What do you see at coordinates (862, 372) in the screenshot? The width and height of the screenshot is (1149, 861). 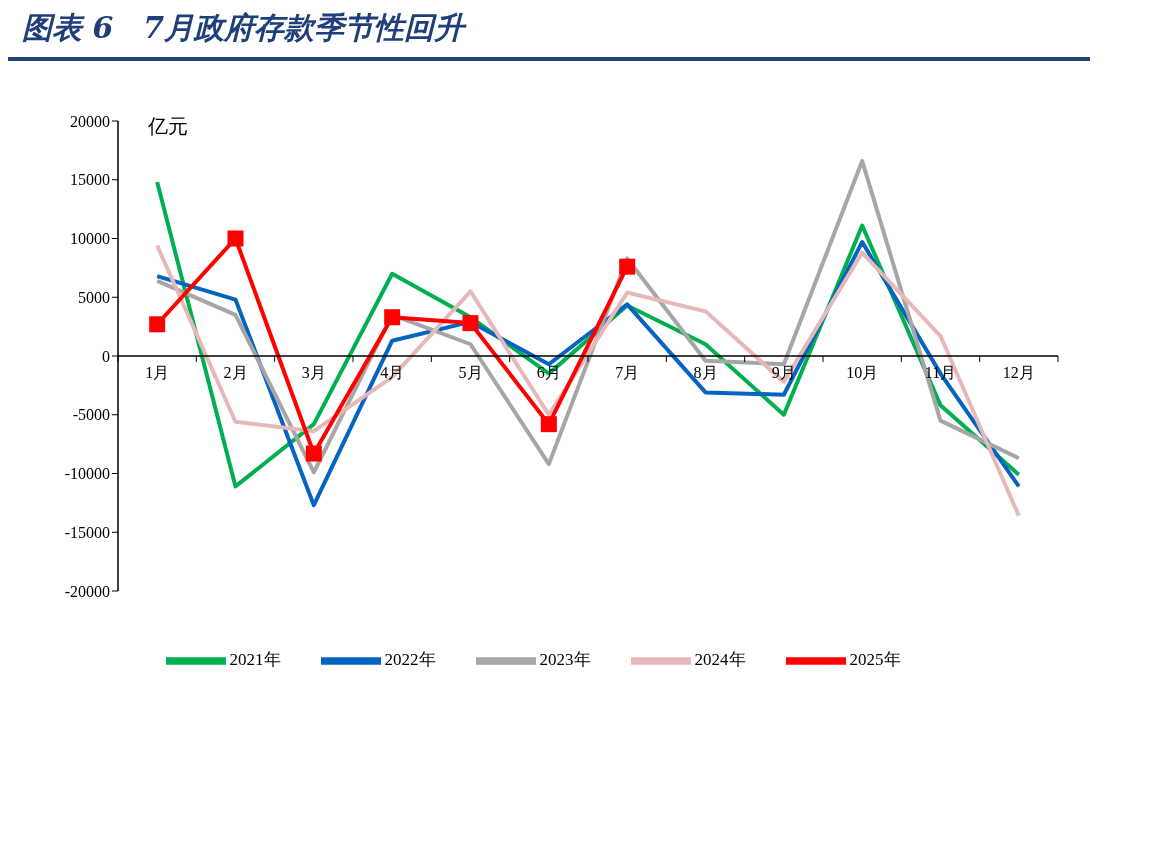 I see `x-tick-label: 10月` at bounding box center [862, 372].